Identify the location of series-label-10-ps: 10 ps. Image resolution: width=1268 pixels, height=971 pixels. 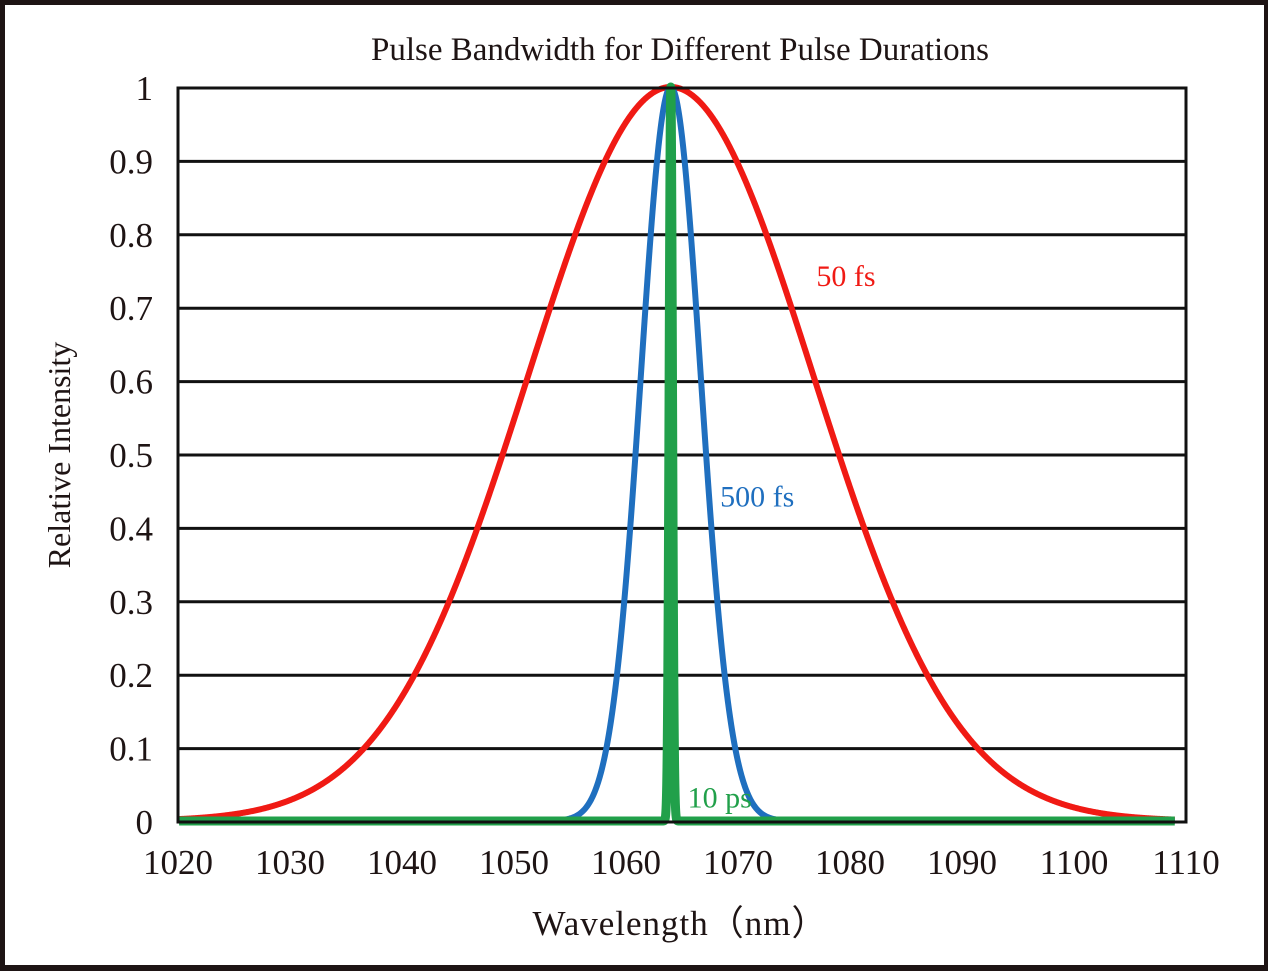
(720, 797).